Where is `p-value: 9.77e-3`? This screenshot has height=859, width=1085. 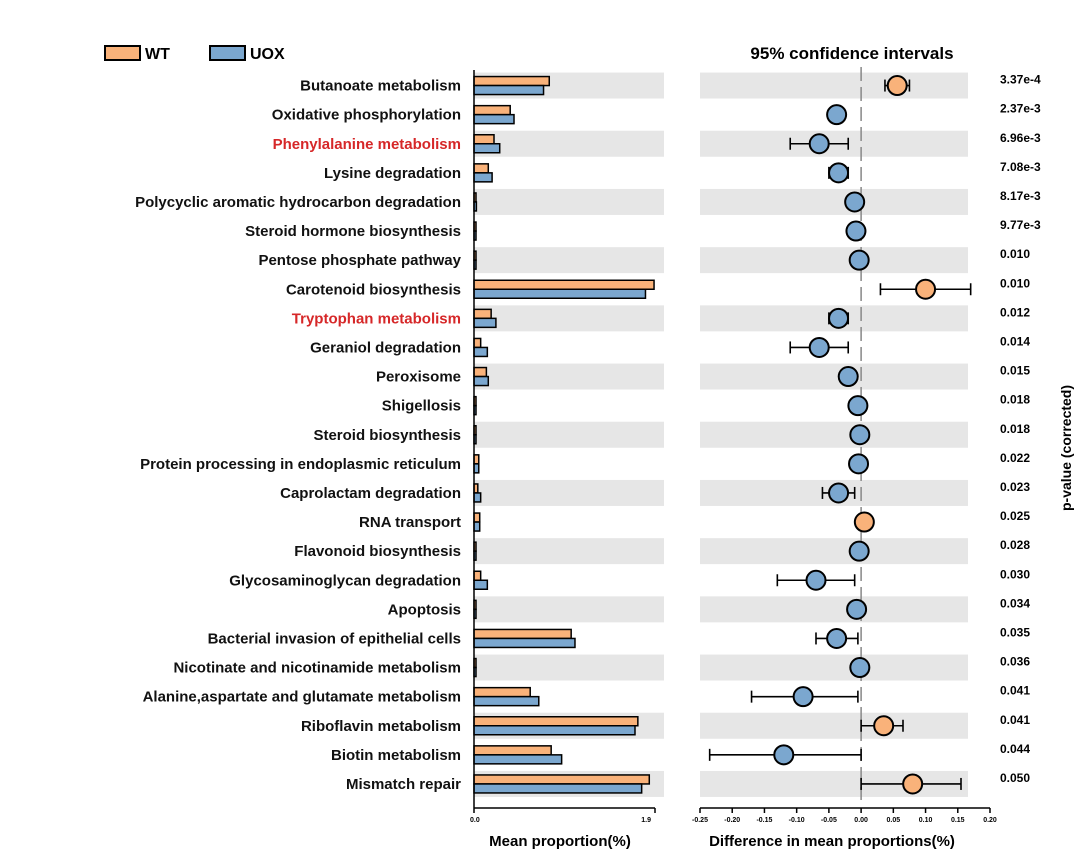 p-value: 9.77e-3 is located at coordinates (1020, 225).